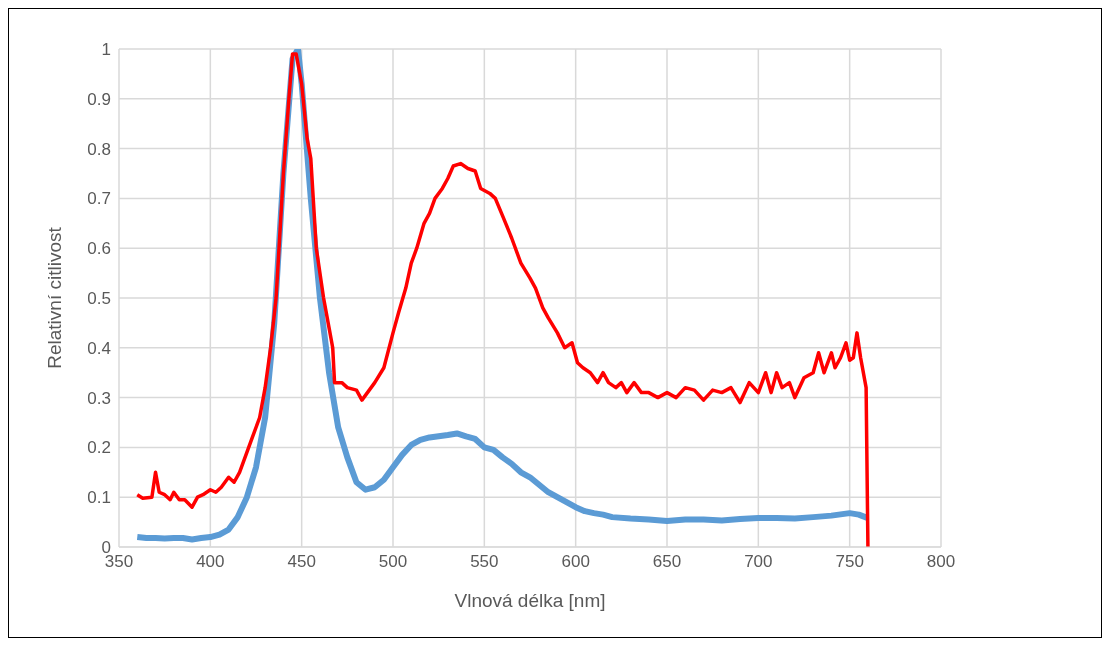  I want to click on x-tick-label: 450, so click(301, 562).